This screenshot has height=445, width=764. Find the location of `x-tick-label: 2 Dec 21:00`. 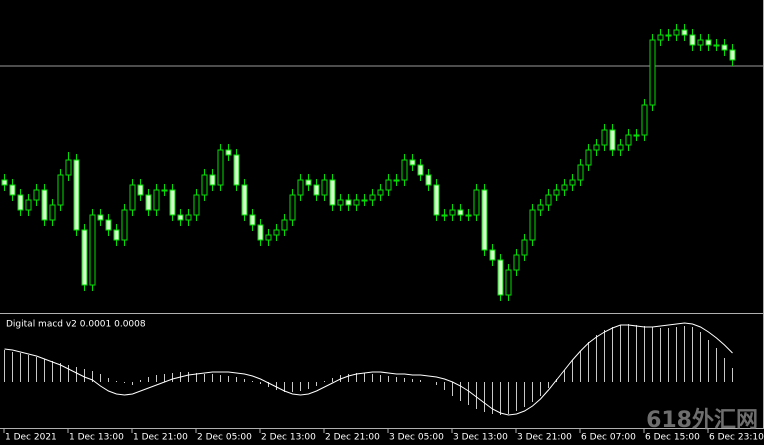

x-tick-label: 2 Dec 21:00 is located at coordinates (352, 438).